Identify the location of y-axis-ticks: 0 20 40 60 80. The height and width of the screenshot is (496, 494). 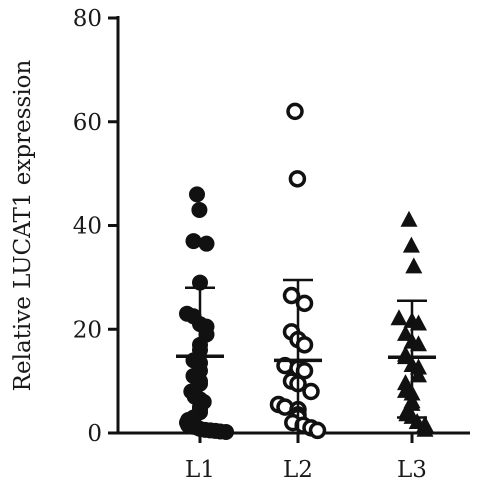
(95, 226).